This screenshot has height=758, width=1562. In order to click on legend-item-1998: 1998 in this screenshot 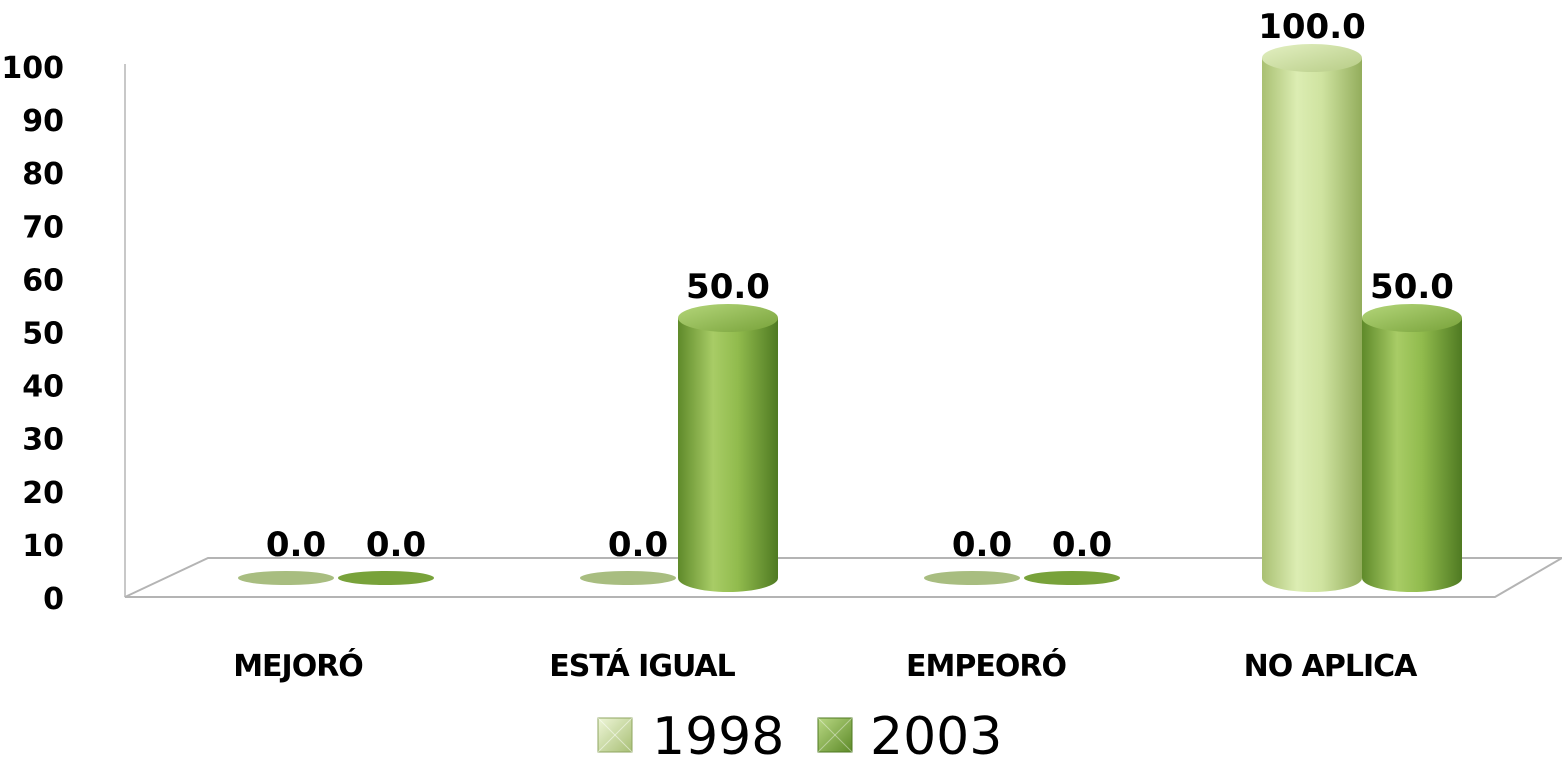, I will do `click(690, 732)`.